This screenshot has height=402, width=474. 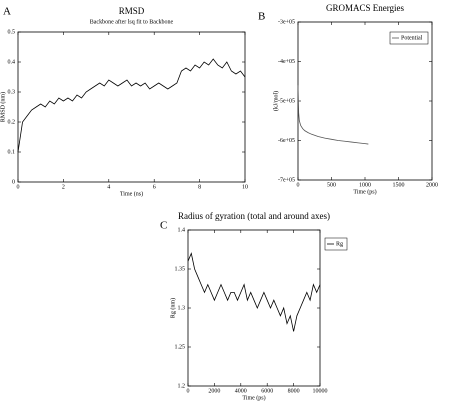 What do you see at coordinates (339, 244) in the screenshot?
I see `legend-label: Rg` at bounding box center [339, 244].